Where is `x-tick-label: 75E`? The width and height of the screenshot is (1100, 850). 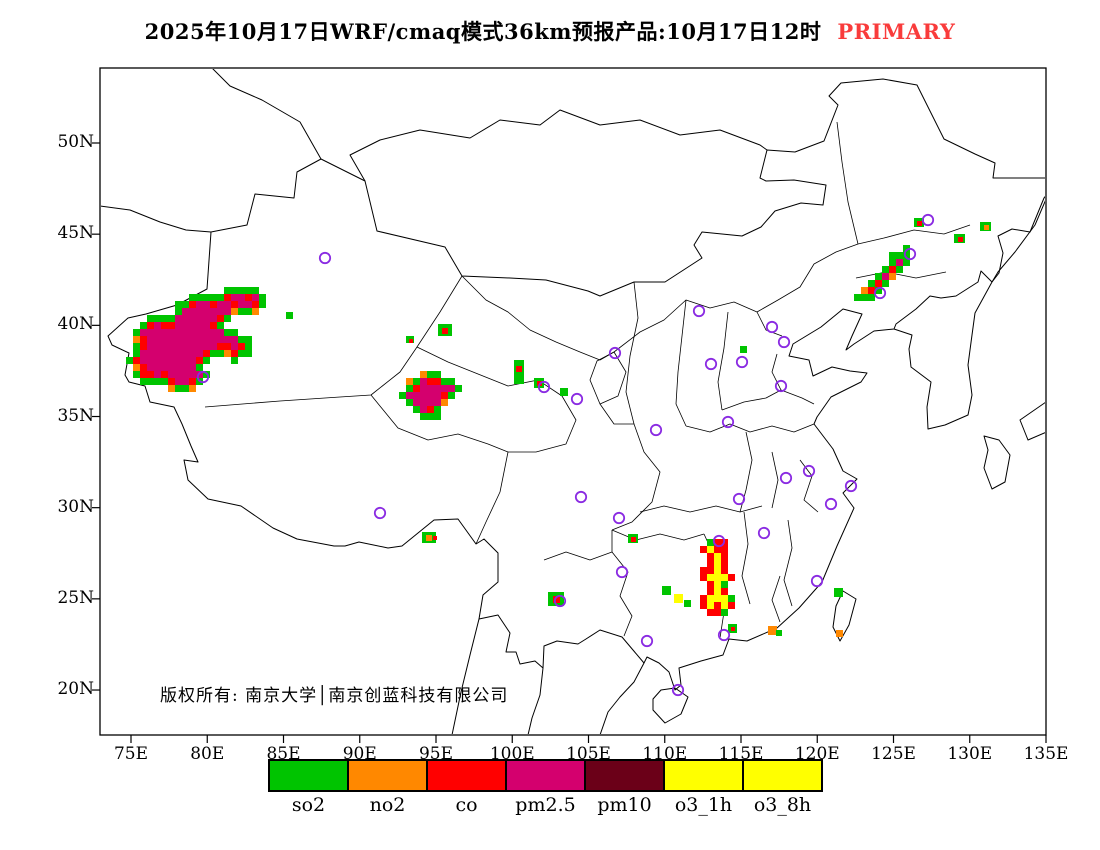
x-tick-label: 75E is located at coordinates (131, 754).